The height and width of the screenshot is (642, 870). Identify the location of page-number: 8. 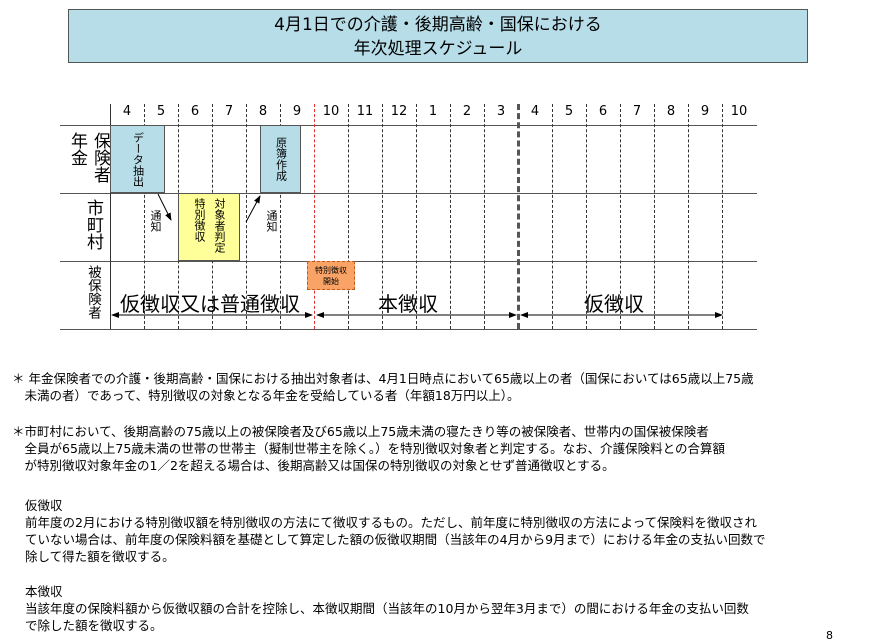
(829, 635).